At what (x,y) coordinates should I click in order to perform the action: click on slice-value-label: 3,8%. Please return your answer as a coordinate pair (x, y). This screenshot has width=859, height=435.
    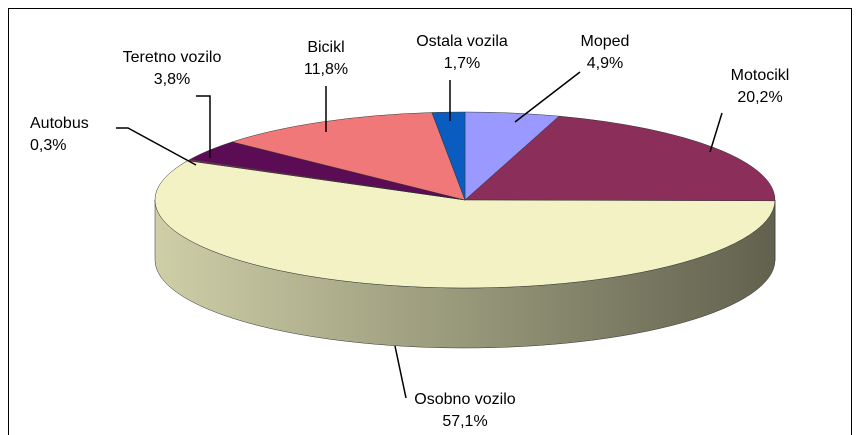
    Looking at the image, I should click on (172, 79).